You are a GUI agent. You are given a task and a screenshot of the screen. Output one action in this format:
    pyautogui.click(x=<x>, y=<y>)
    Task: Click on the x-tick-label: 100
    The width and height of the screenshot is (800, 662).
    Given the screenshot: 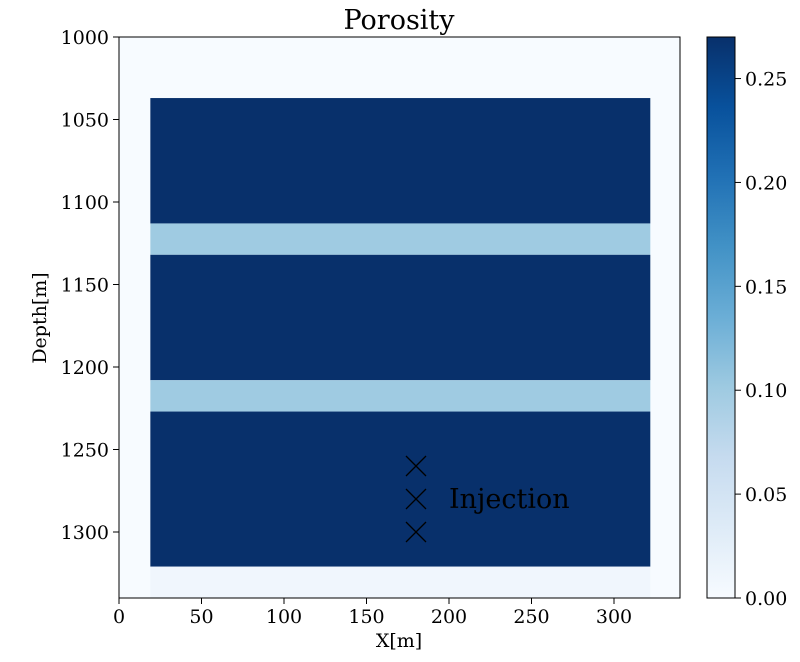 What is the action you would take?
    pyautogui.click(x=284, y=617)
    